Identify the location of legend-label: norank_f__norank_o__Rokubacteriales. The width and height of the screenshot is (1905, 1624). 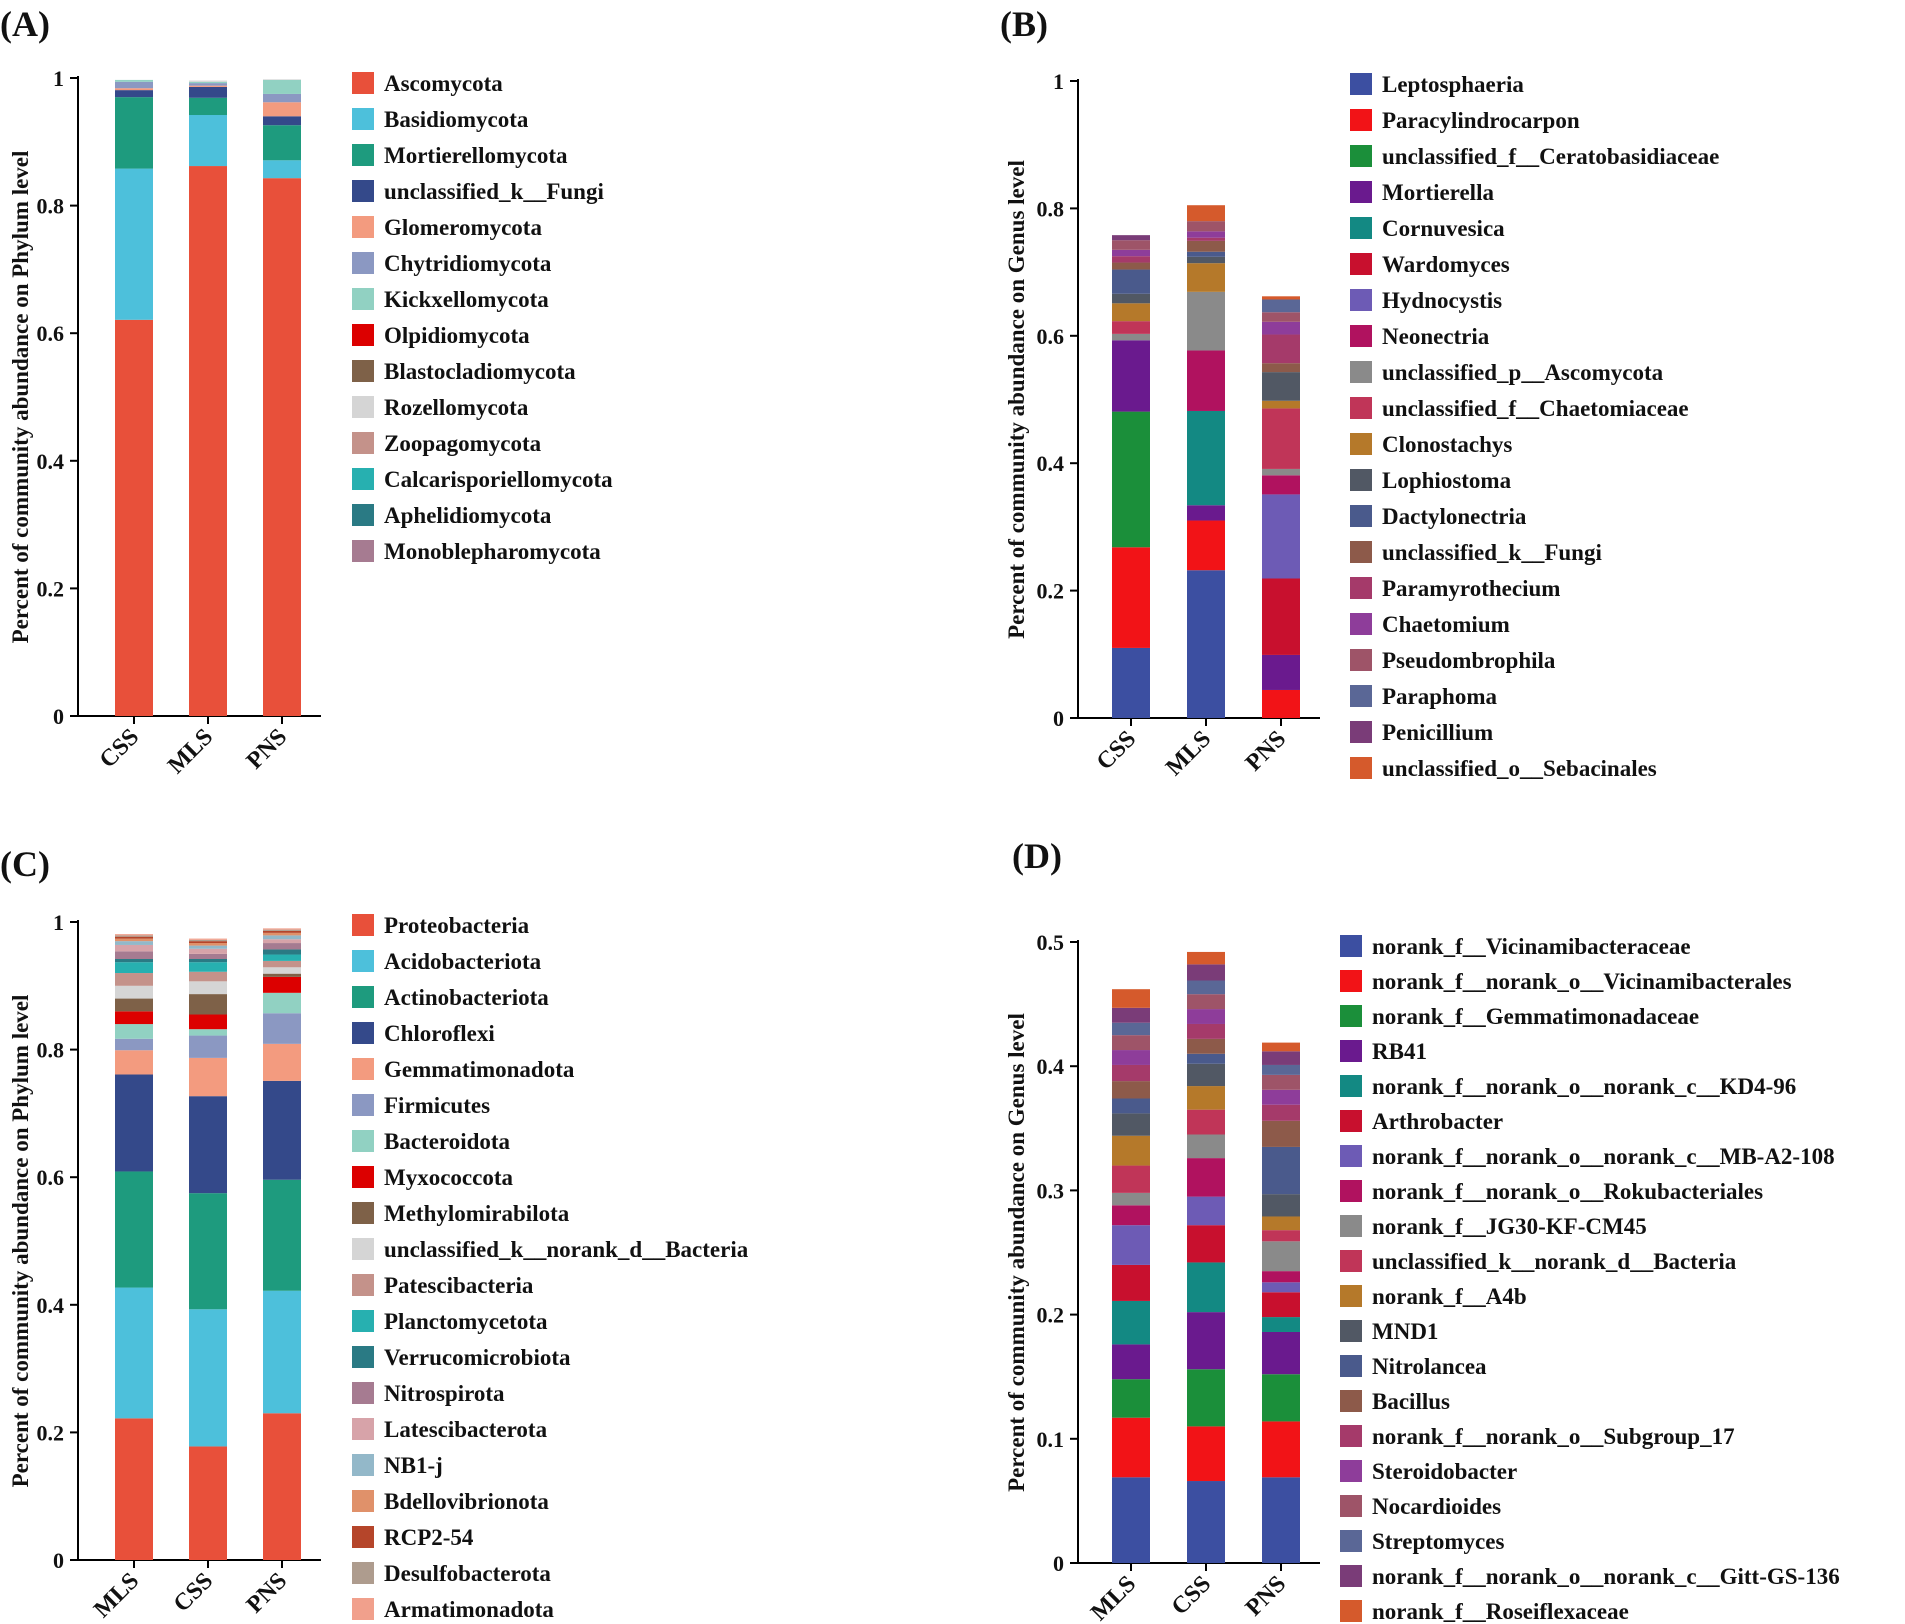
(1567, 1191).